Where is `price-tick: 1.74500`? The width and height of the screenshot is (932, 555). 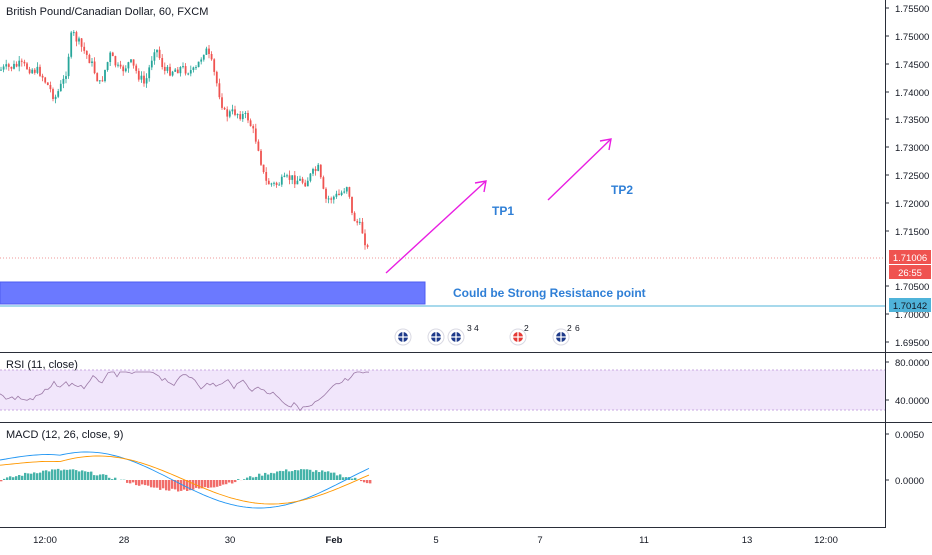 price-tick: 1.74500 is located at coordinates (912, 65).